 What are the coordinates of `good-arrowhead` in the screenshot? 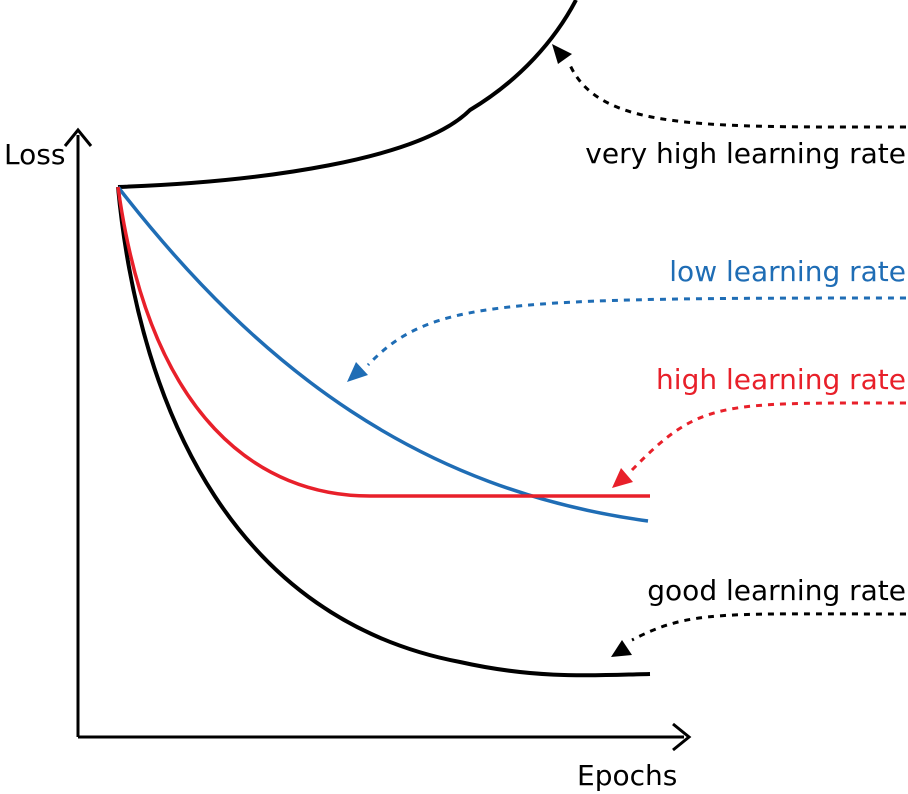 It's located at (621, 648).